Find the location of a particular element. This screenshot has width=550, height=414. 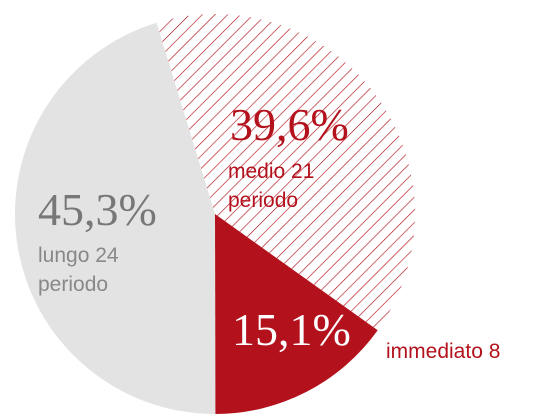

value-label: 39,6% is located at coordinates (289, 124).